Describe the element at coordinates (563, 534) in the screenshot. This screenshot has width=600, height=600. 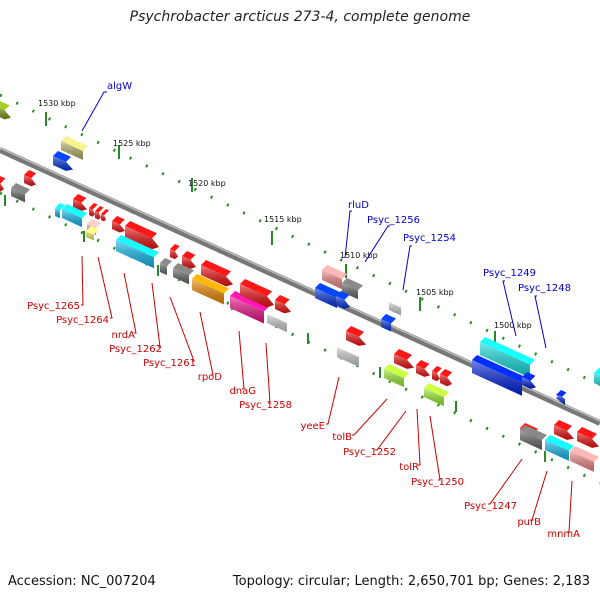
I see `gene-label: mnmA` at that location.